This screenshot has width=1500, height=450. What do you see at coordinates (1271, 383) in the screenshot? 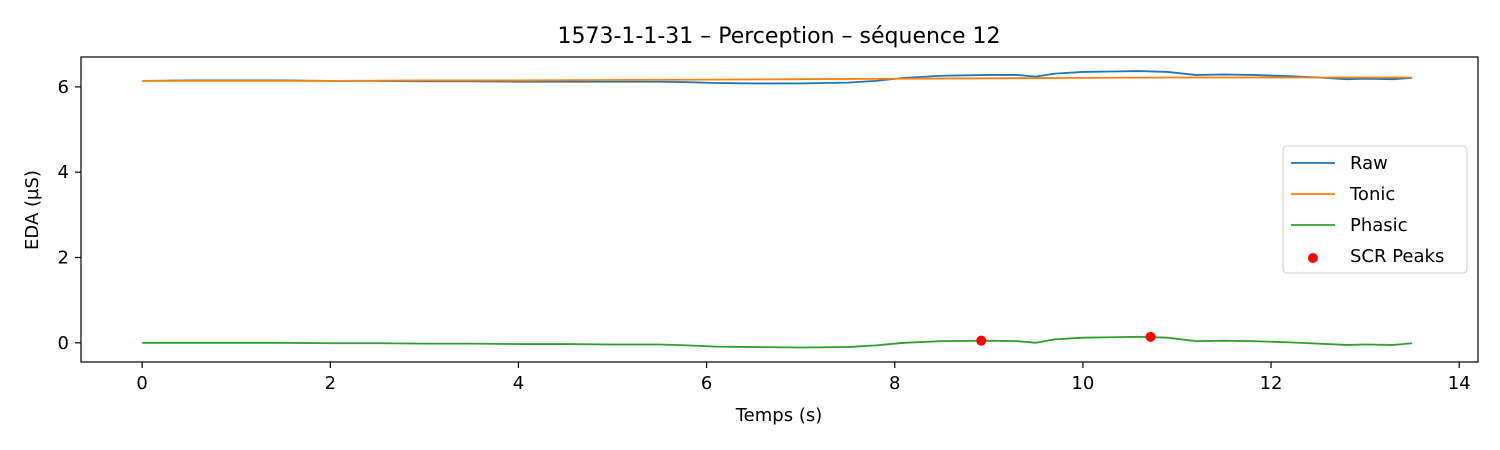
I see `x-tick-label: 12` at bounding box center [1271, 383].